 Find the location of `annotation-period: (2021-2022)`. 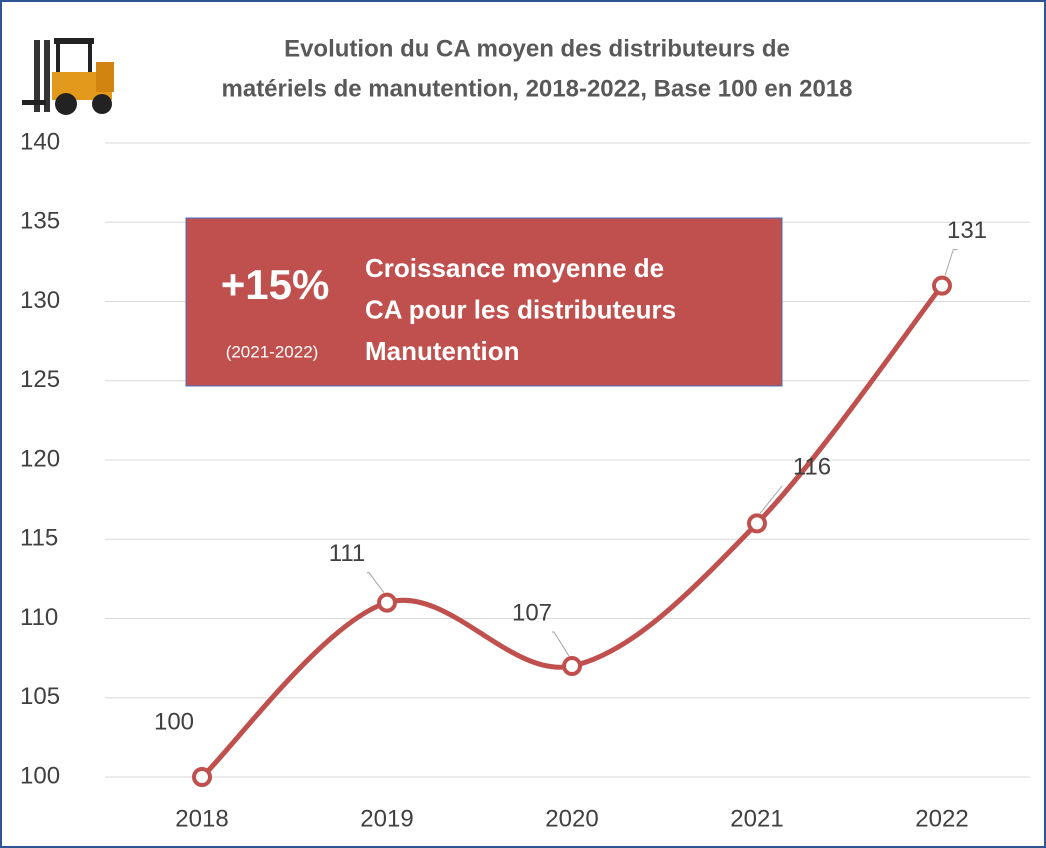

annotation-period: (2021-2022) is located at coordinates (272, 351).